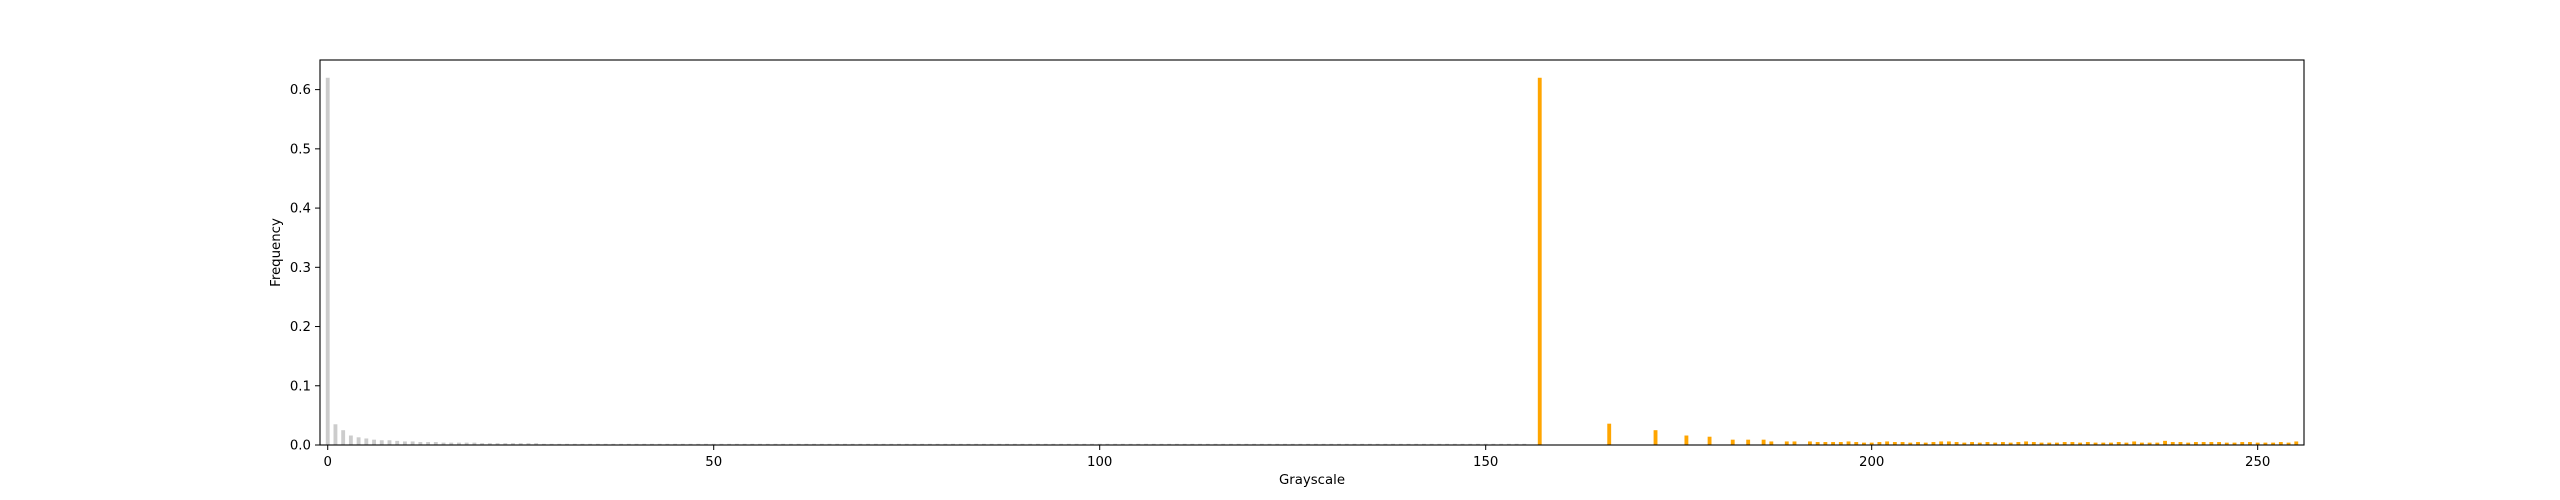 The image size is (2560, 500). What do you see at coordinates (327, 462) in the screenshot?
I see `x-tick-label-0: 0` at bounding box center [327, 462].